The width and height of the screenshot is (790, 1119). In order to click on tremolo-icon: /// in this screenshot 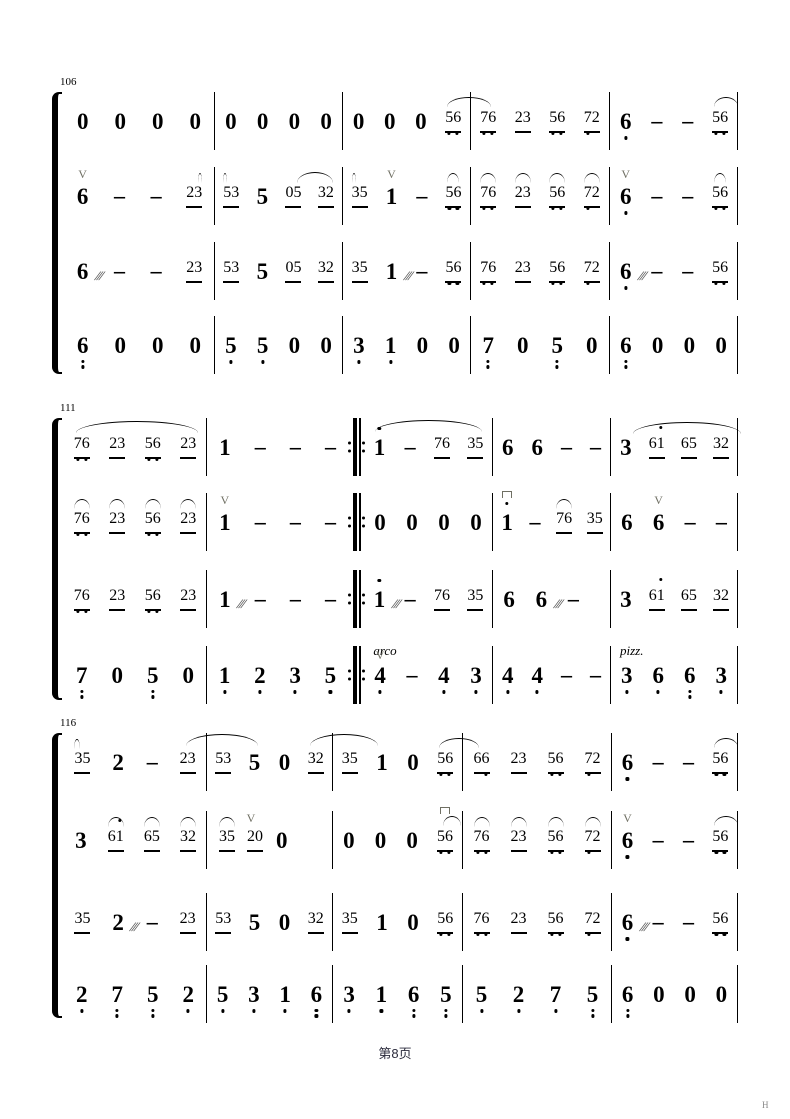, I will do `click(99, 275)`.